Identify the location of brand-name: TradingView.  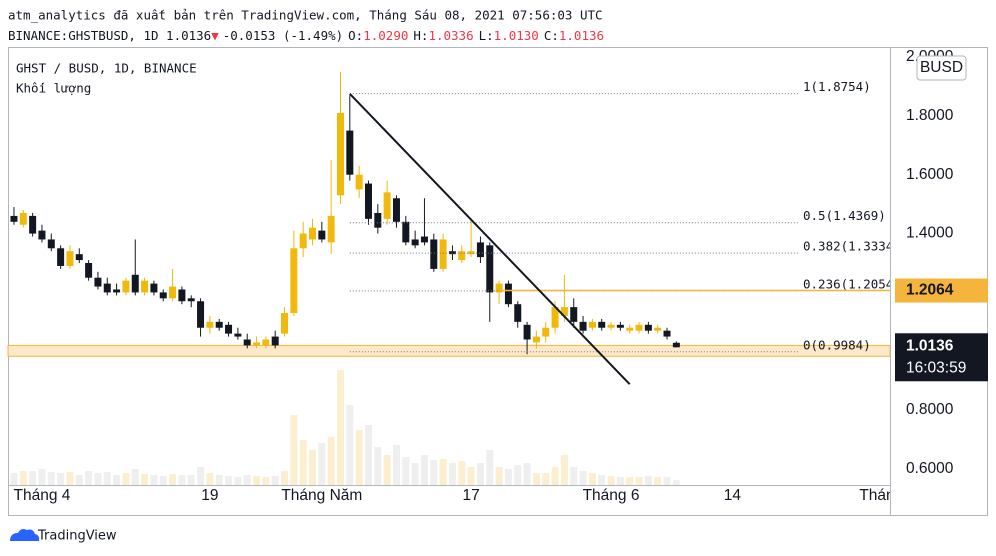
(77, 536).